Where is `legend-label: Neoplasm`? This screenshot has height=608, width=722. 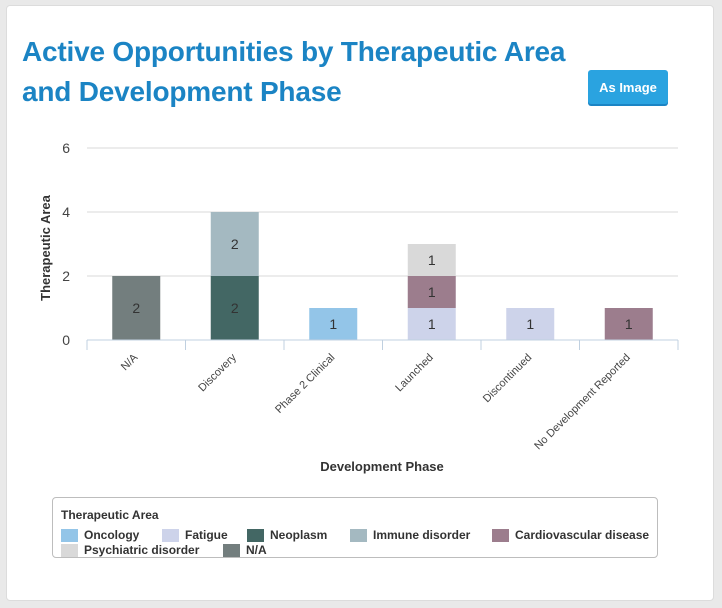 legend-label: Neoplasm is located at coordinates (299, 535).